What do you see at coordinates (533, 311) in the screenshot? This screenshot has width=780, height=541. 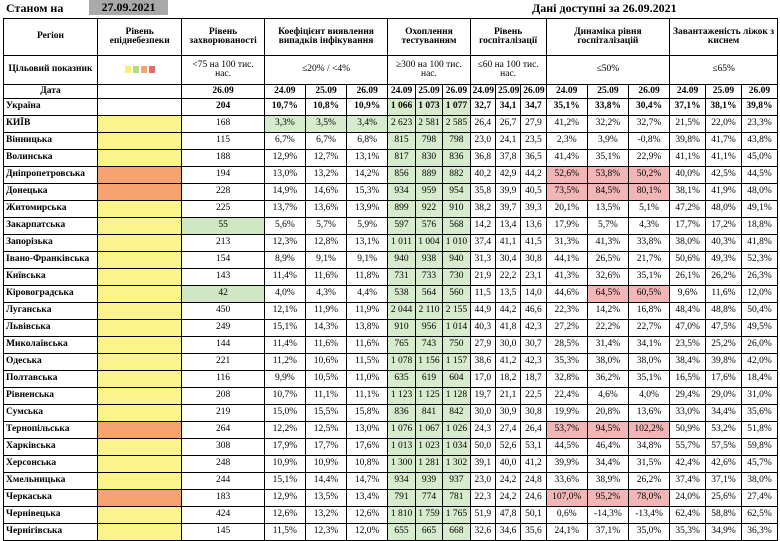 I see `table-cell: 46,6` at bounding box center [533, 311].